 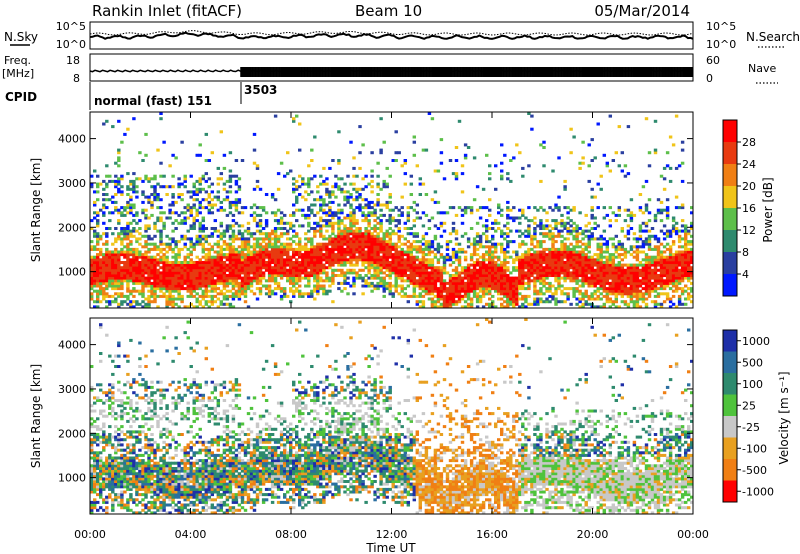 What do you see at coordinates (768, 209) in the screenshot?
I see `power-colorbar-label: Power [dB]` at bounding box center [768, 209].